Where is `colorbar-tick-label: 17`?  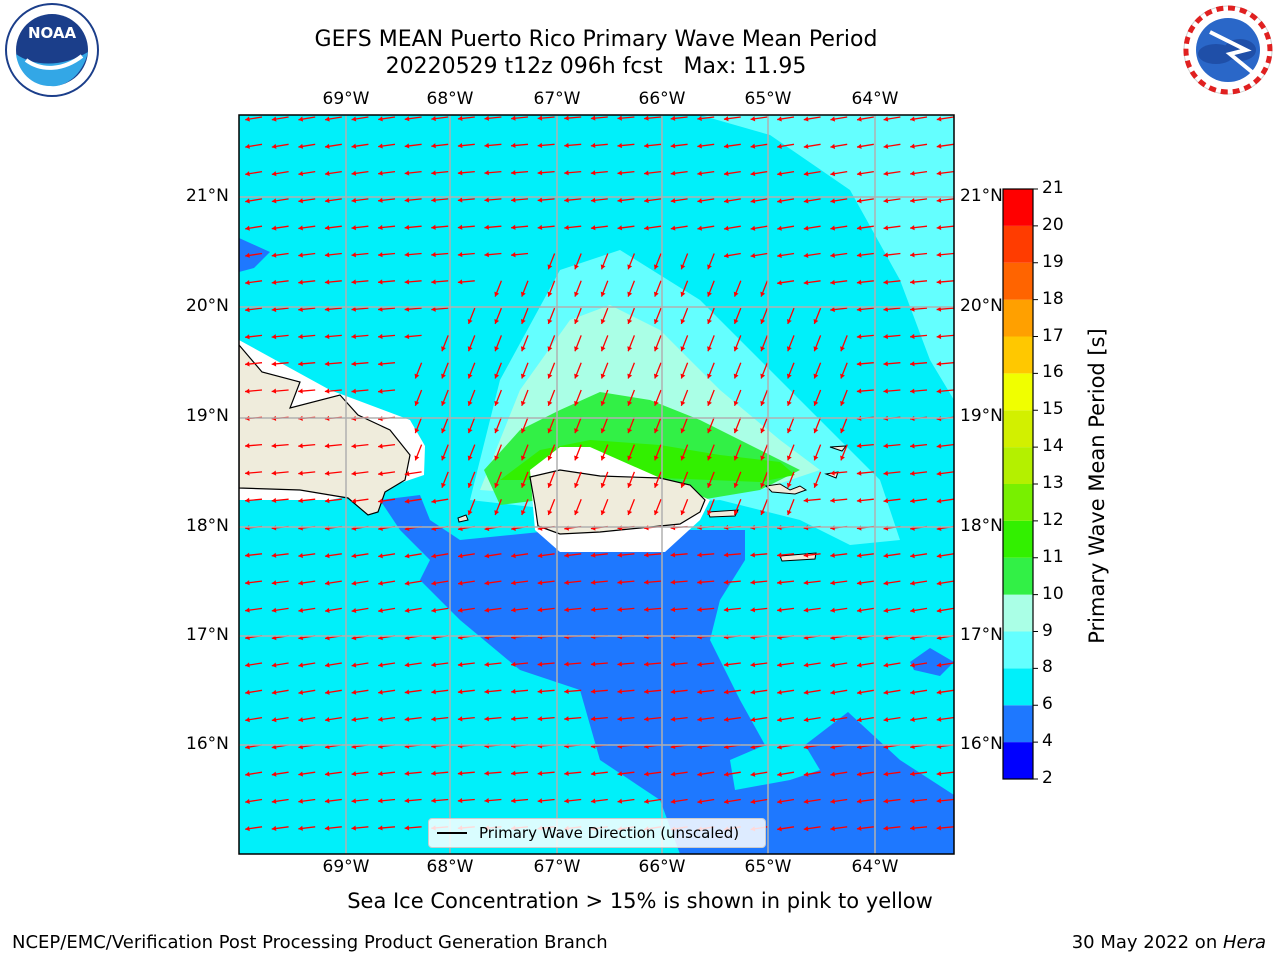
colorbar-tick-label: 17 is located at coordinates (1053, 335).